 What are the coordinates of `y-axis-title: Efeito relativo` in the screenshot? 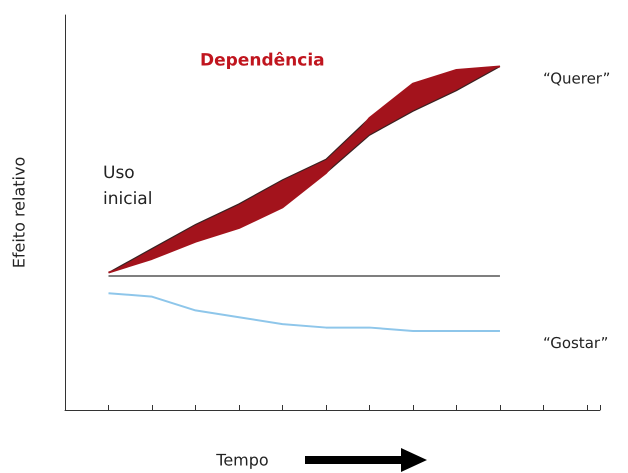 It's located at (19, 212).